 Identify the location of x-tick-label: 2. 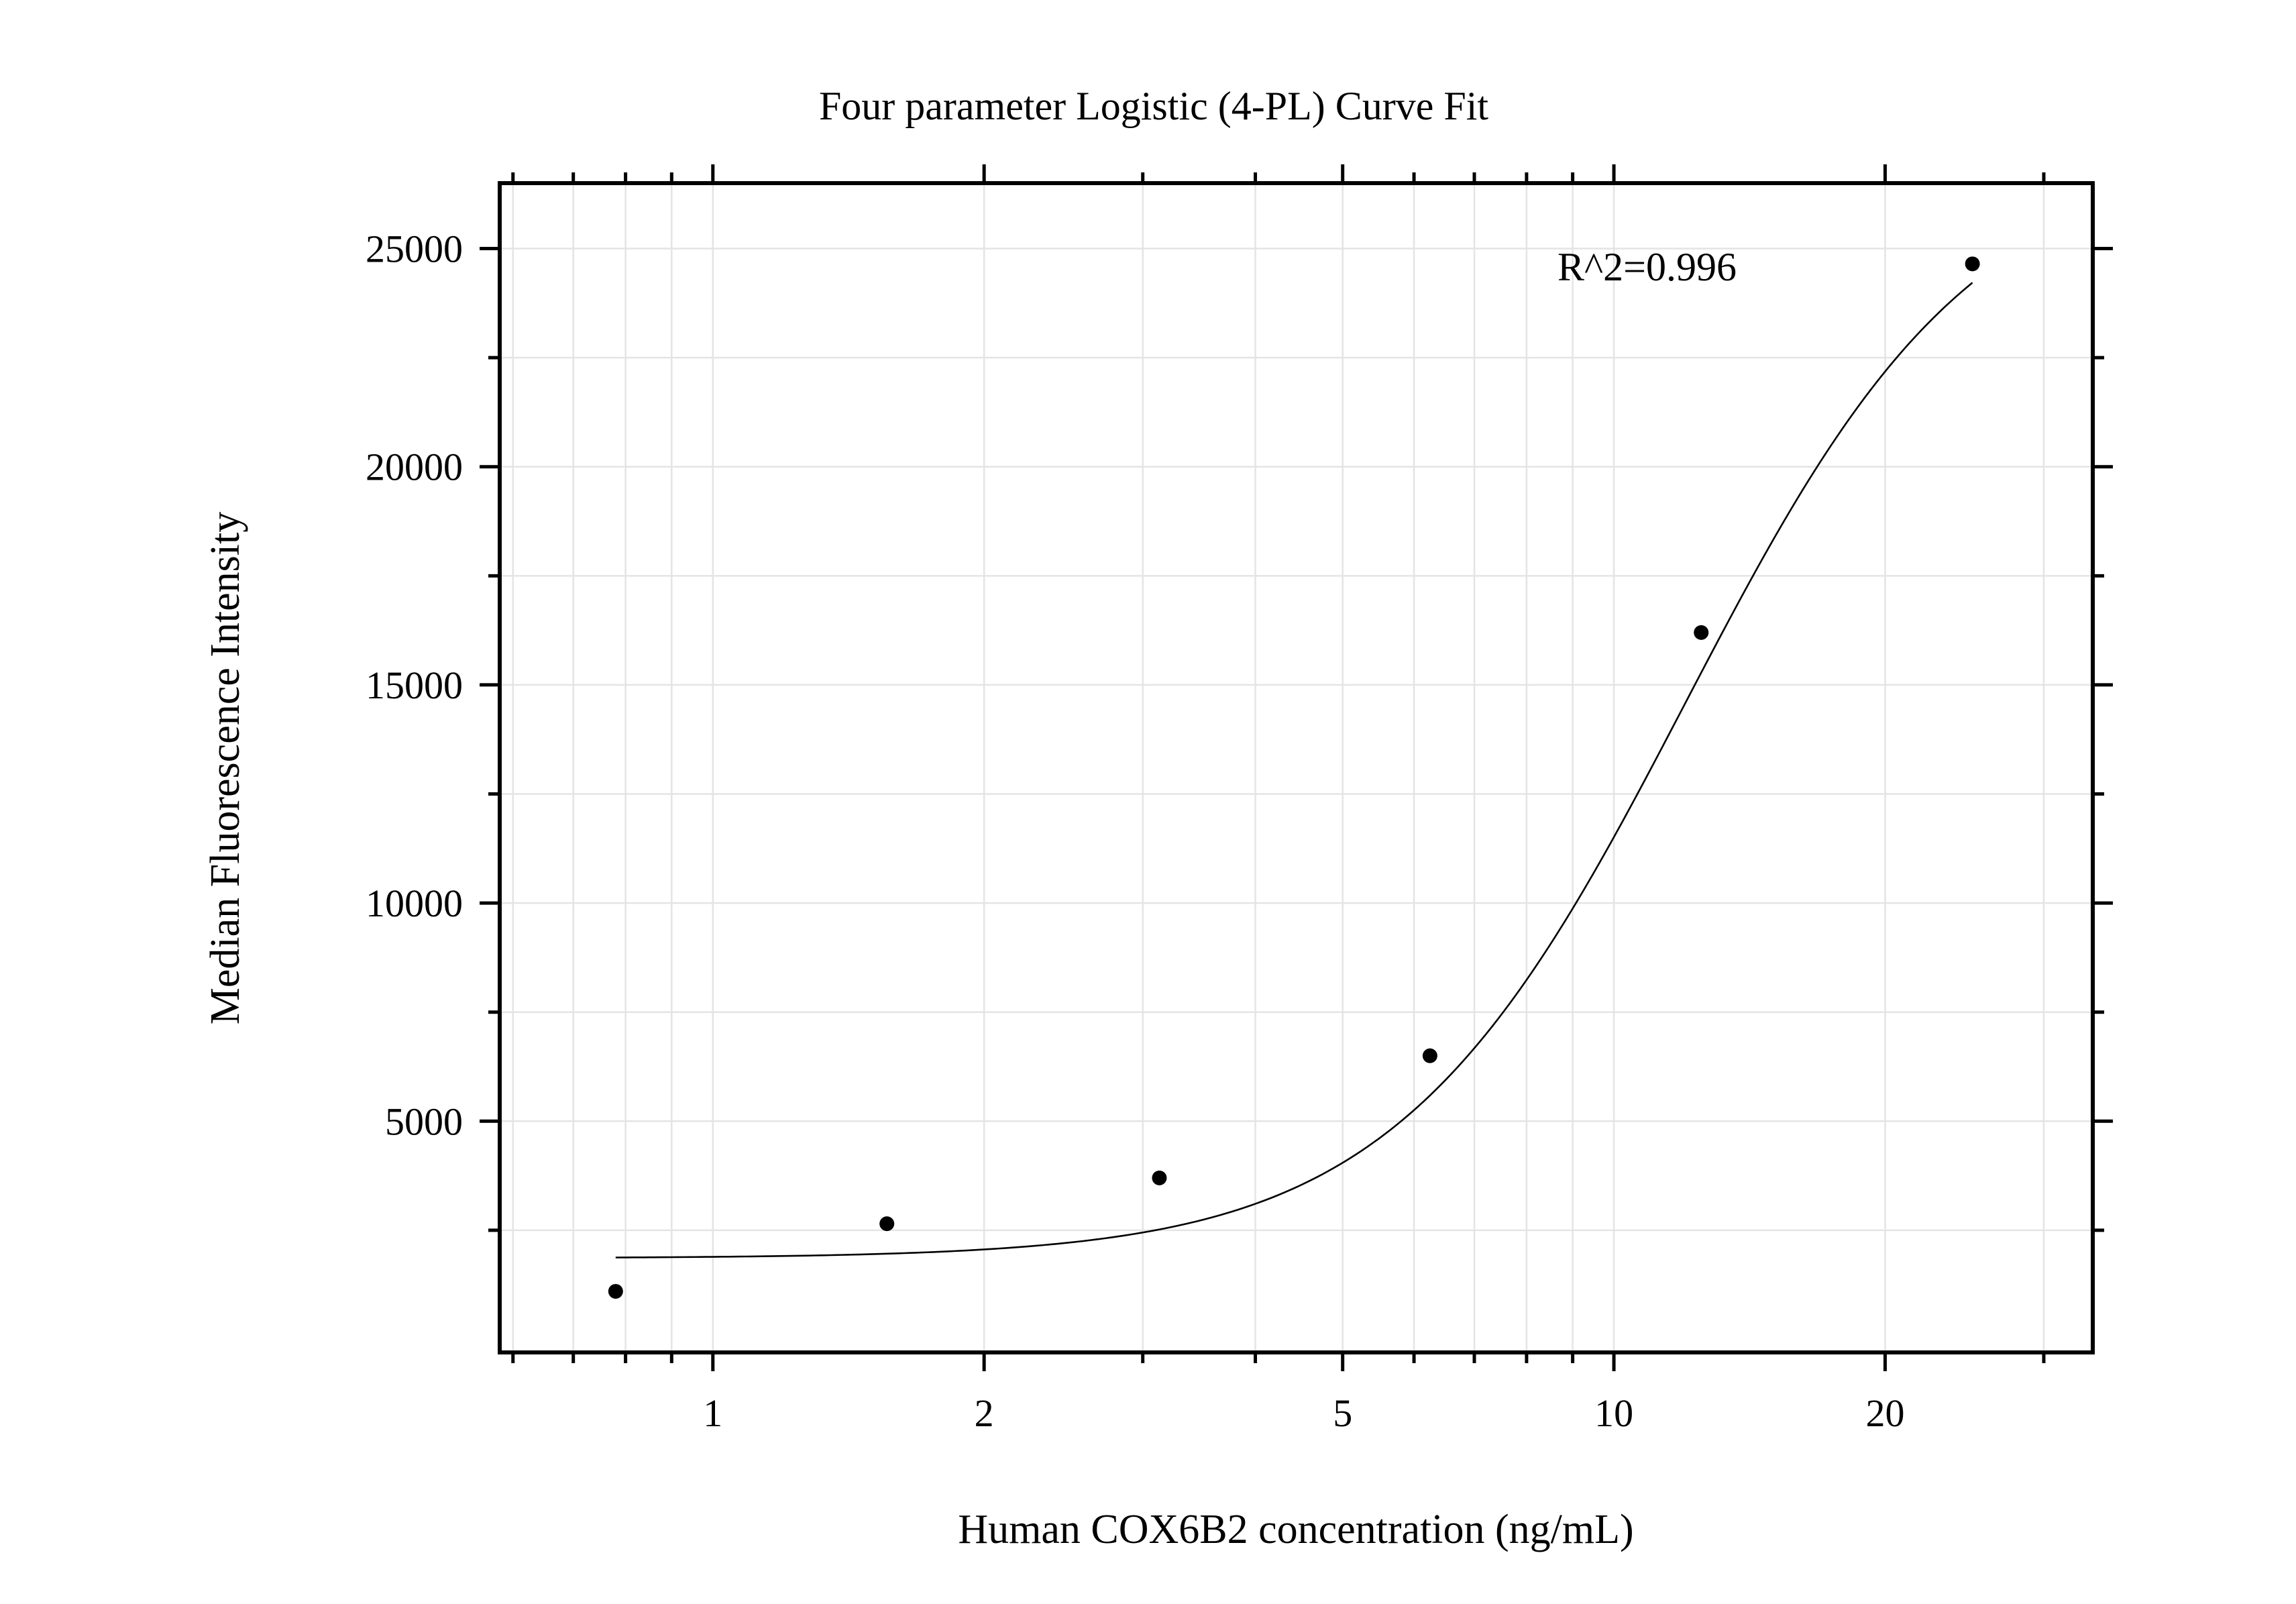
(984, 1413).